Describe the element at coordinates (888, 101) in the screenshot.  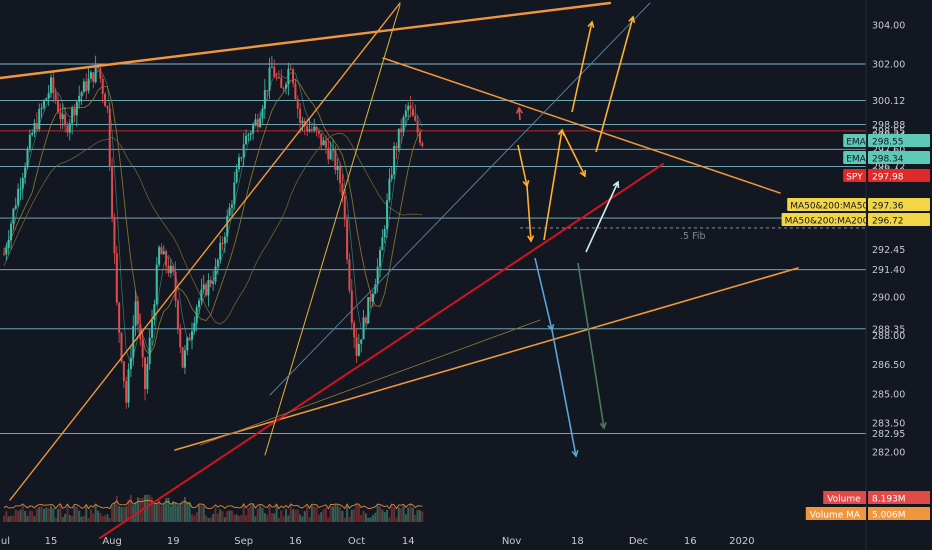
I see `price-tick-label: 300.12` at that location.